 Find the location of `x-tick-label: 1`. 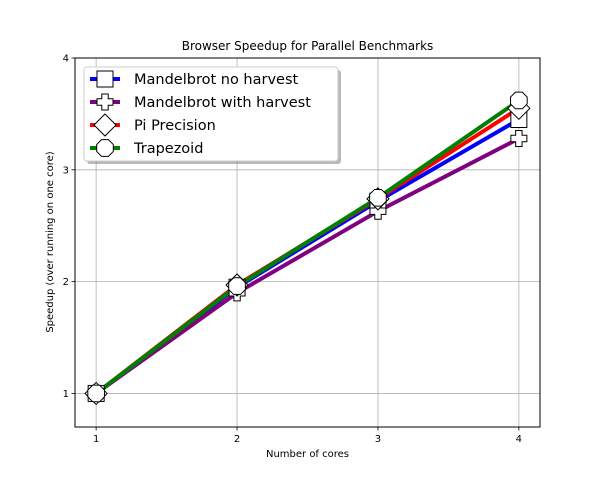

x-tick-label: 1 is located at coordinates (96, 439).